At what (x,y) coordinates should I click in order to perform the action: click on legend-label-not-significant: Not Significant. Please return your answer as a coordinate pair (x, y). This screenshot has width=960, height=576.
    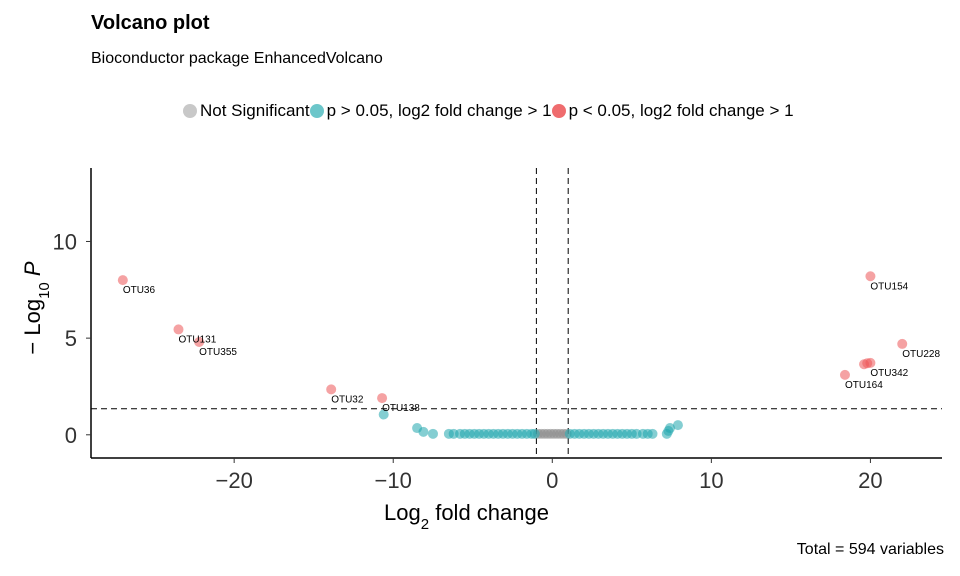
    Looking at the image, I should click on (255, 110).